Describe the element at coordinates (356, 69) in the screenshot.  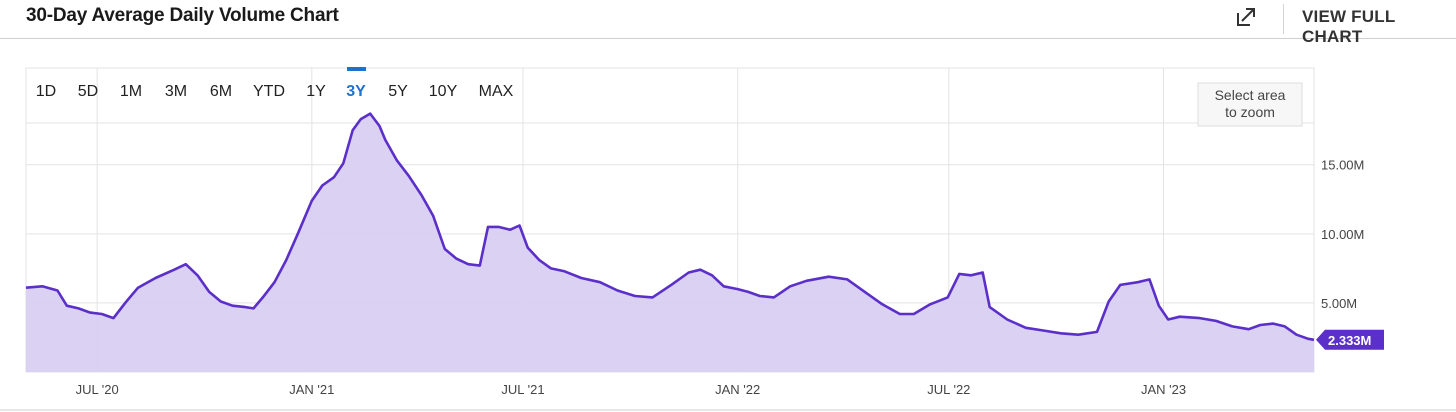
I see `active-range-indicator` at that location.